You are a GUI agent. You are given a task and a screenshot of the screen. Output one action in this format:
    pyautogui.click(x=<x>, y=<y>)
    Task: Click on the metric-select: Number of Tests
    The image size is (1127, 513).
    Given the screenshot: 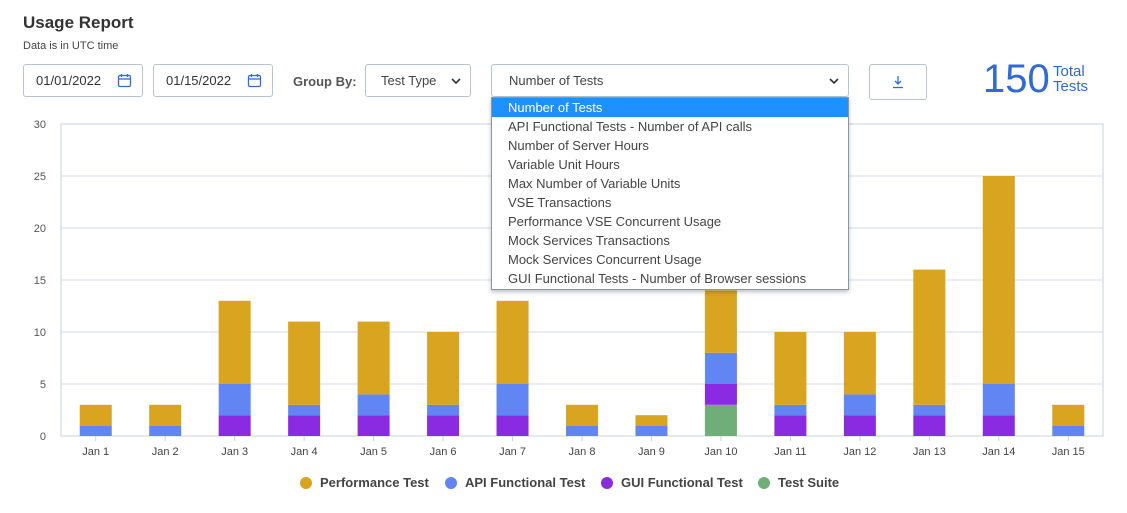 What is the action you would take?
    pyautogui.click(x=670, y=80)
    